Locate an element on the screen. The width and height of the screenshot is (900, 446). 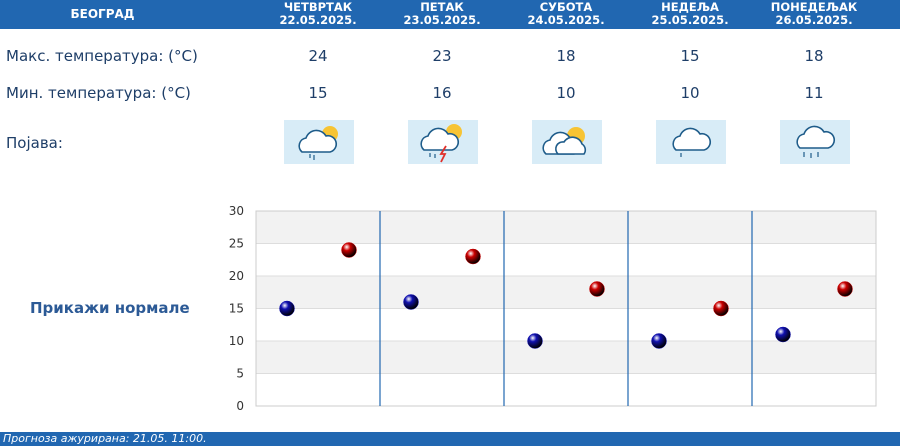
min-temp-value: 16 is located at coordinates (442, 93).